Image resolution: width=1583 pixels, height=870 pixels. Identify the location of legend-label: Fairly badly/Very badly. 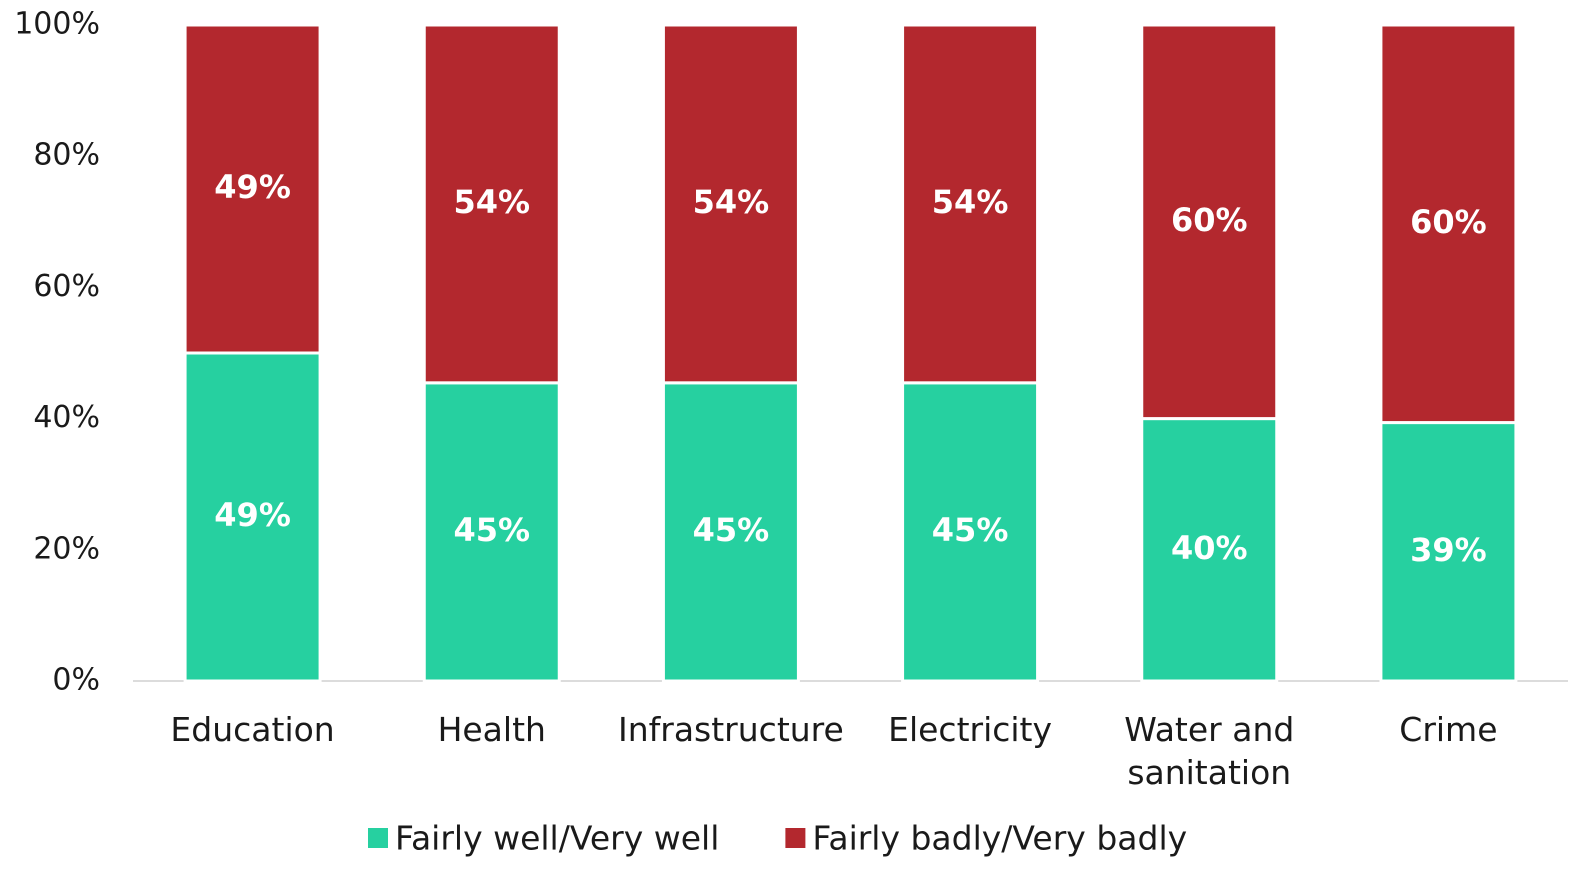
(999, 838).